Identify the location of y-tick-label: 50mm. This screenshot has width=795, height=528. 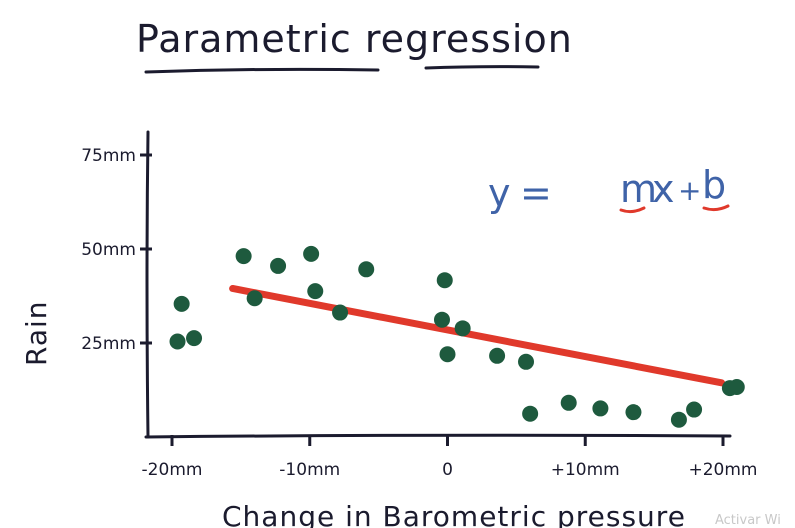
(108, 250).